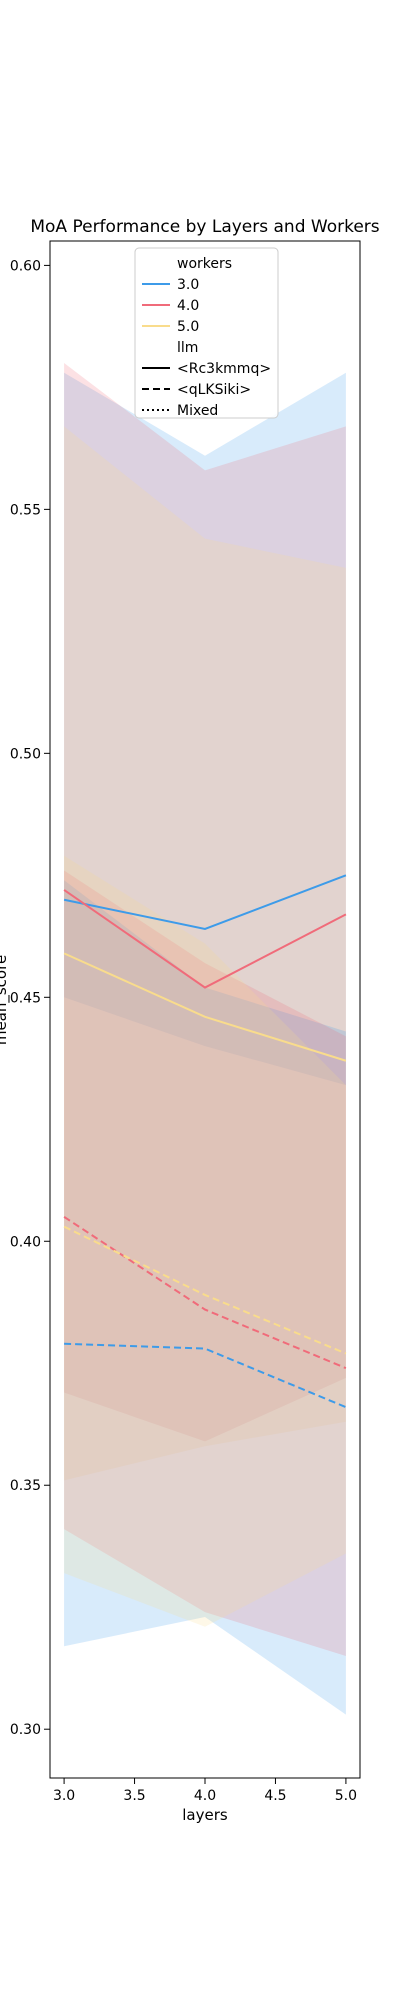  What do you see at coordinates (204, 227) in the screenshot?
I see `chart-title: MoA Performance by Layers and Workers` at bounding box center [204, 227].